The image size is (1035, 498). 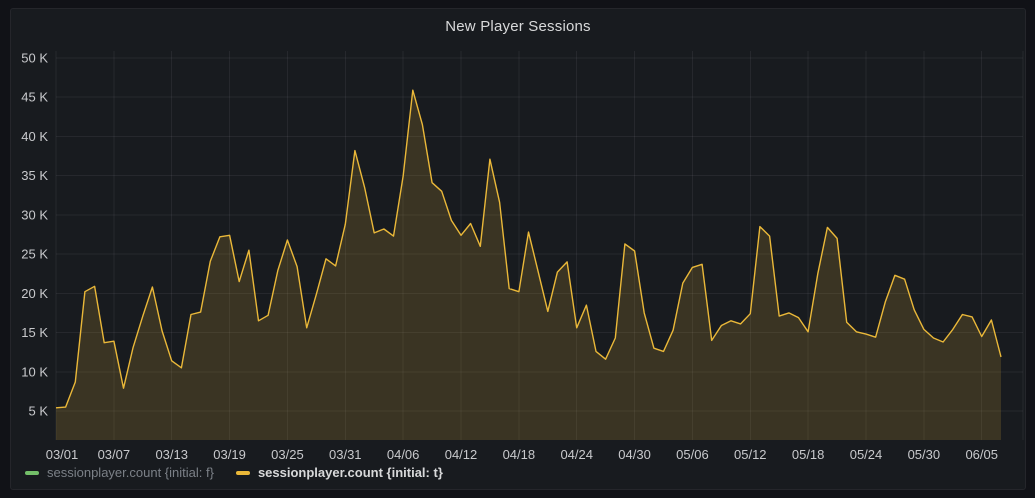 I want to click on x-axis-tick-label: 05/30, so click(x=924, y=454).